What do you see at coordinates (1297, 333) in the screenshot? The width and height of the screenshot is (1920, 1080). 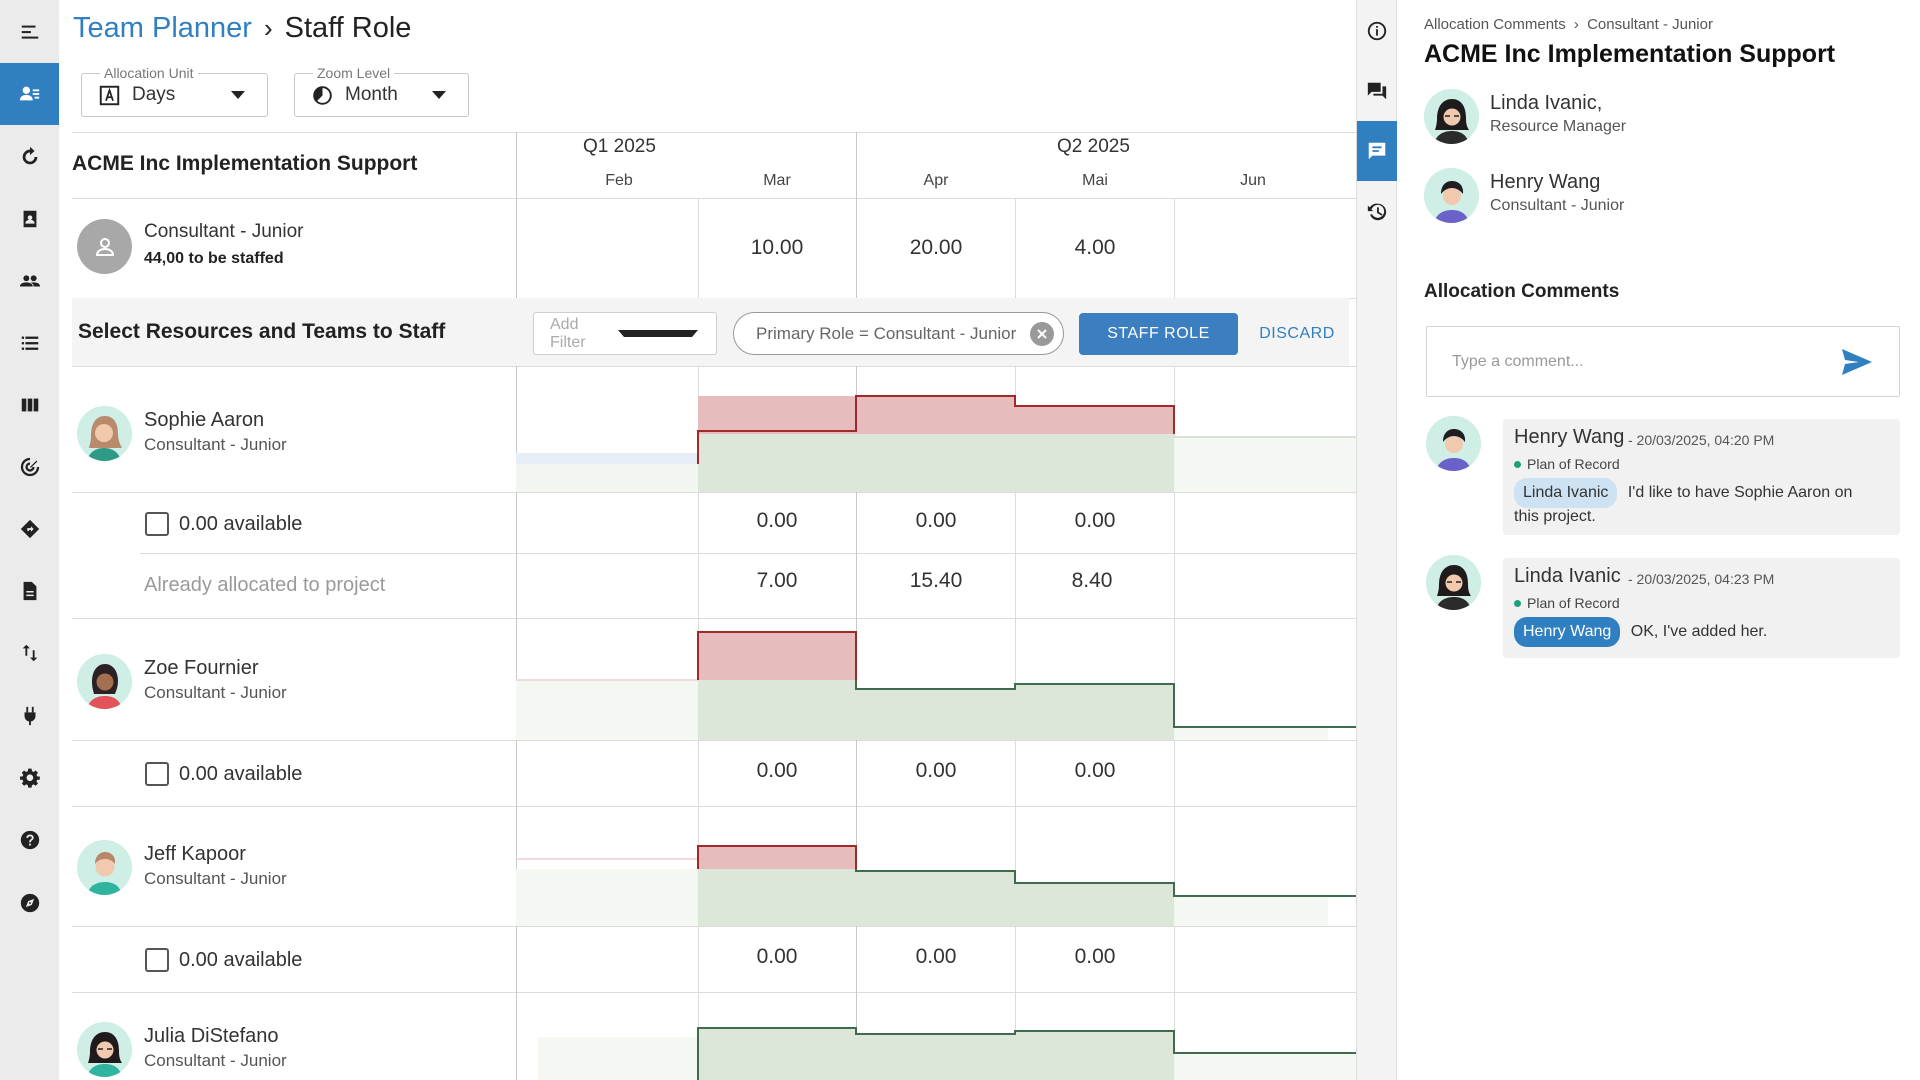 I see `discard-button: DISCARD` at bounding box center [1297, 333].